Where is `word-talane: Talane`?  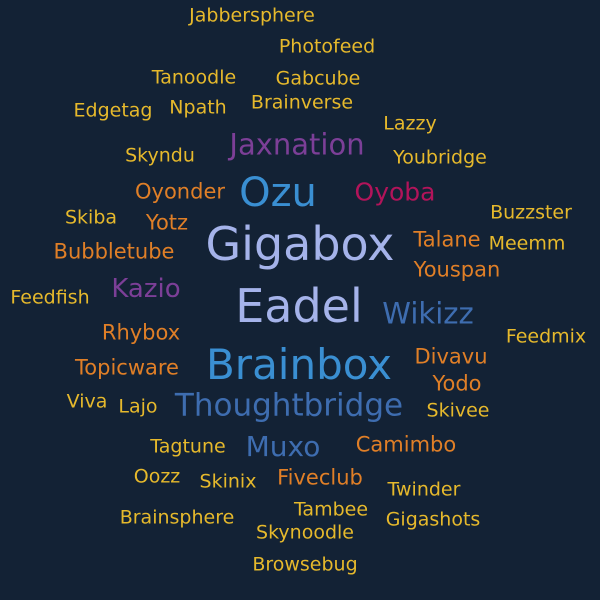
word-talane: Talane is located at coordinates (447, 239).